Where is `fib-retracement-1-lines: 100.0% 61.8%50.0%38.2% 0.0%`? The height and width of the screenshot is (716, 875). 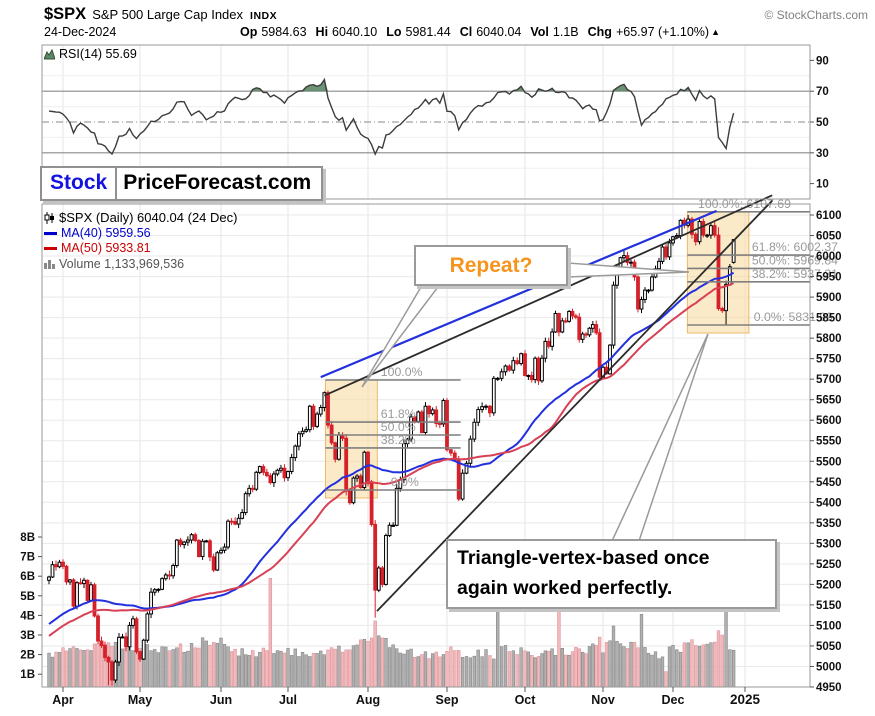
fib-retracement-1-lines: 100.0% 61.8%50.0%38.2% 0.0% is located at coordinates (393, 428).